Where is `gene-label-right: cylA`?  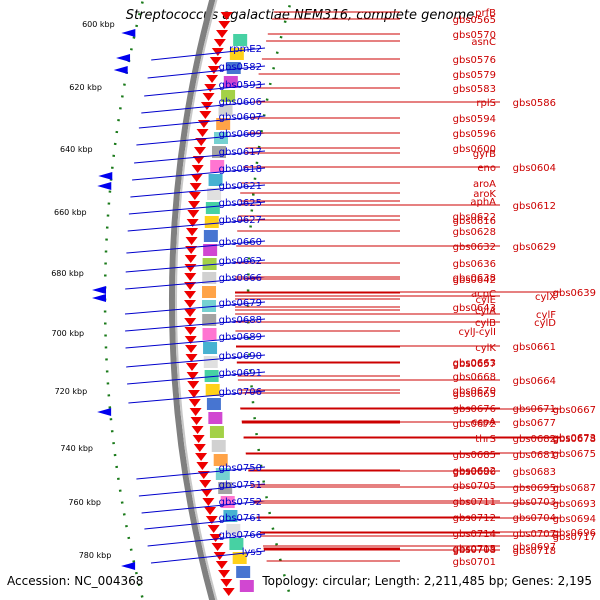
gene-label-right: cylA is located at coordinates (485, 311).